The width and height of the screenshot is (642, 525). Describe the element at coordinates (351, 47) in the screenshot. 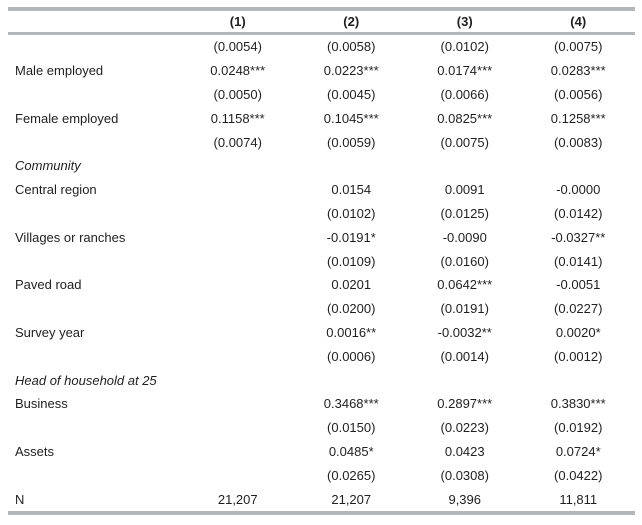

I see `cell-value: (0.0058)` at that location.